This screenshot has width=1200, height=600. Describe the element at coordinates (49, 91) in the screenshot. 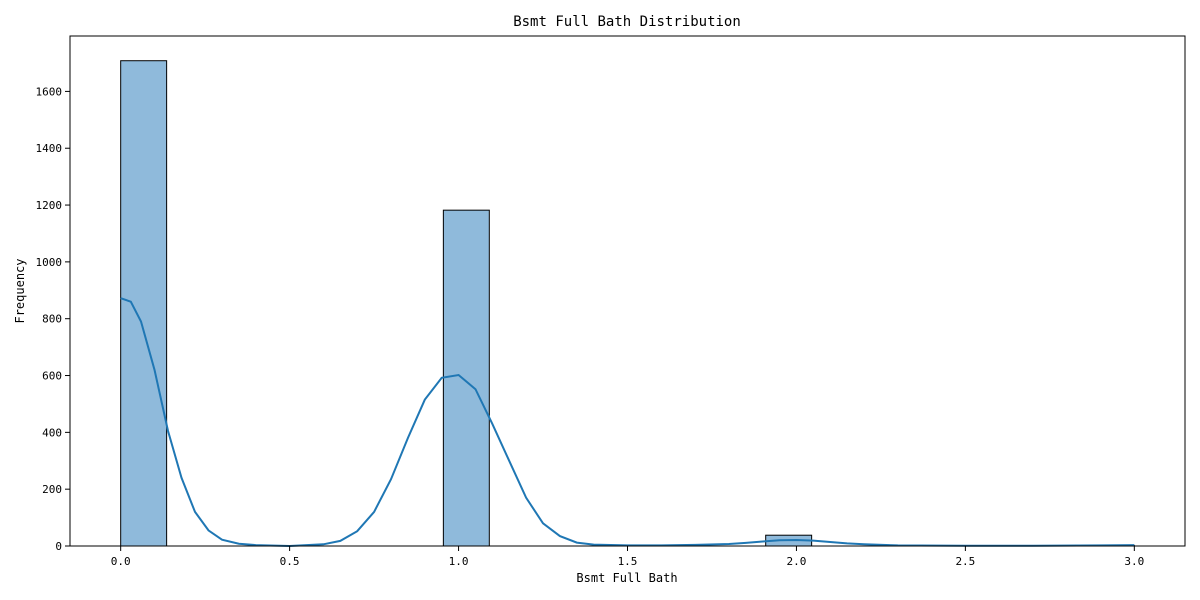

I see `y-tick-label: 1600` at that location.